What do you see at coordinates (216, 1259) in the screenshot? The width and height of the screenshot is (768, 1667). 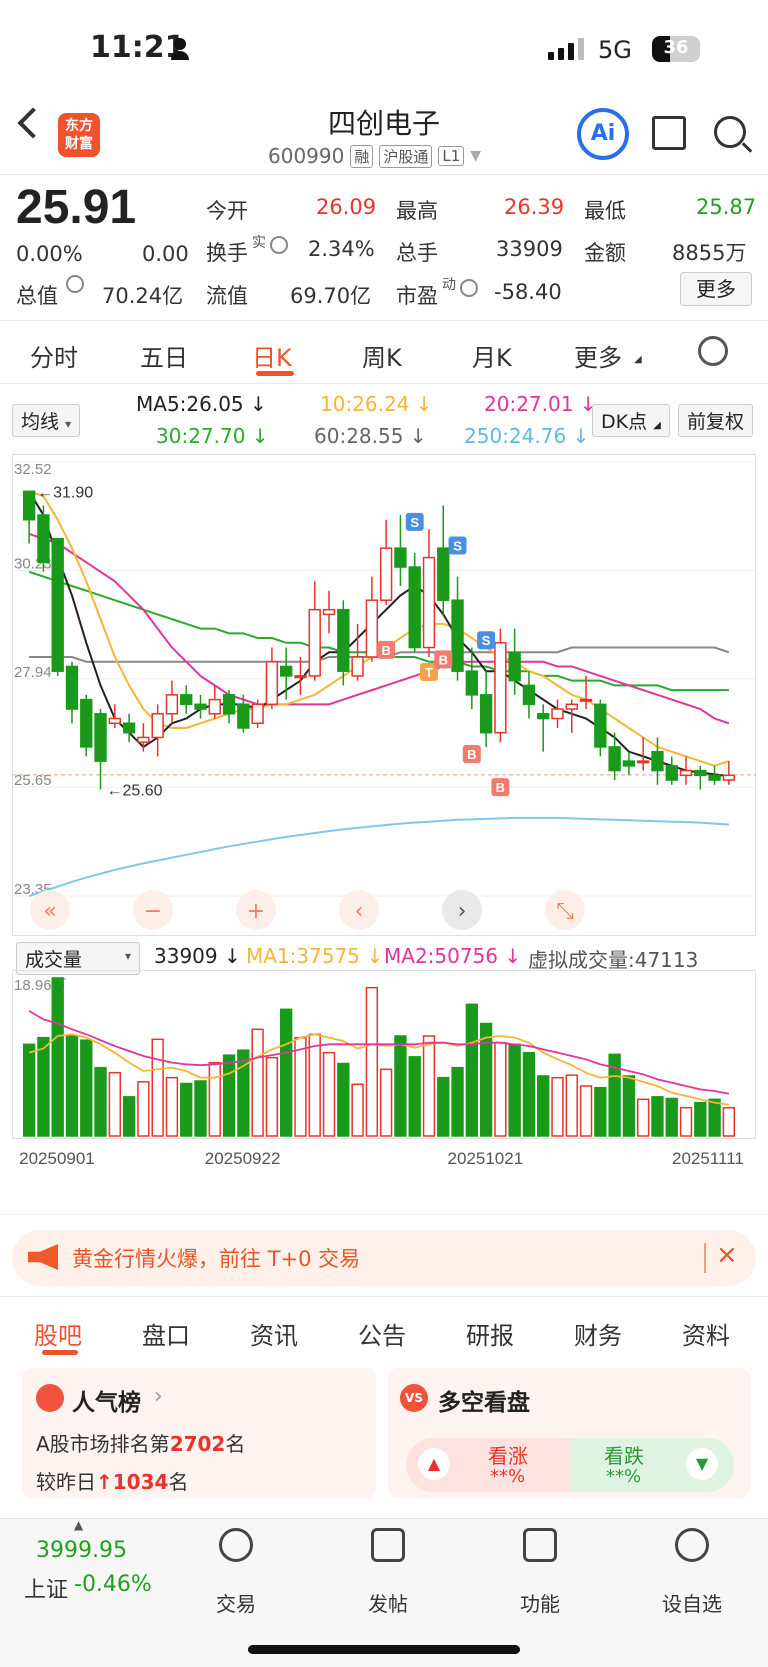 I see `promo-text: 黄金行情火爆，前往 T+0 交易` at bounding box center [216, 1259].